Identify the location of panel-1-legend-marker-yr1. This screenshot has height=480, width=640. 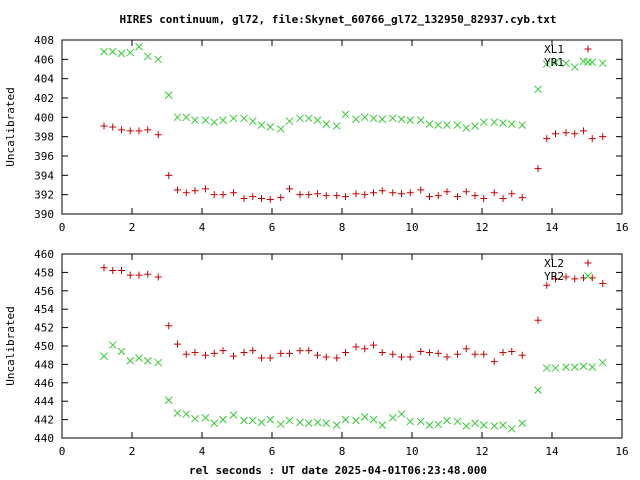
(588, 62).